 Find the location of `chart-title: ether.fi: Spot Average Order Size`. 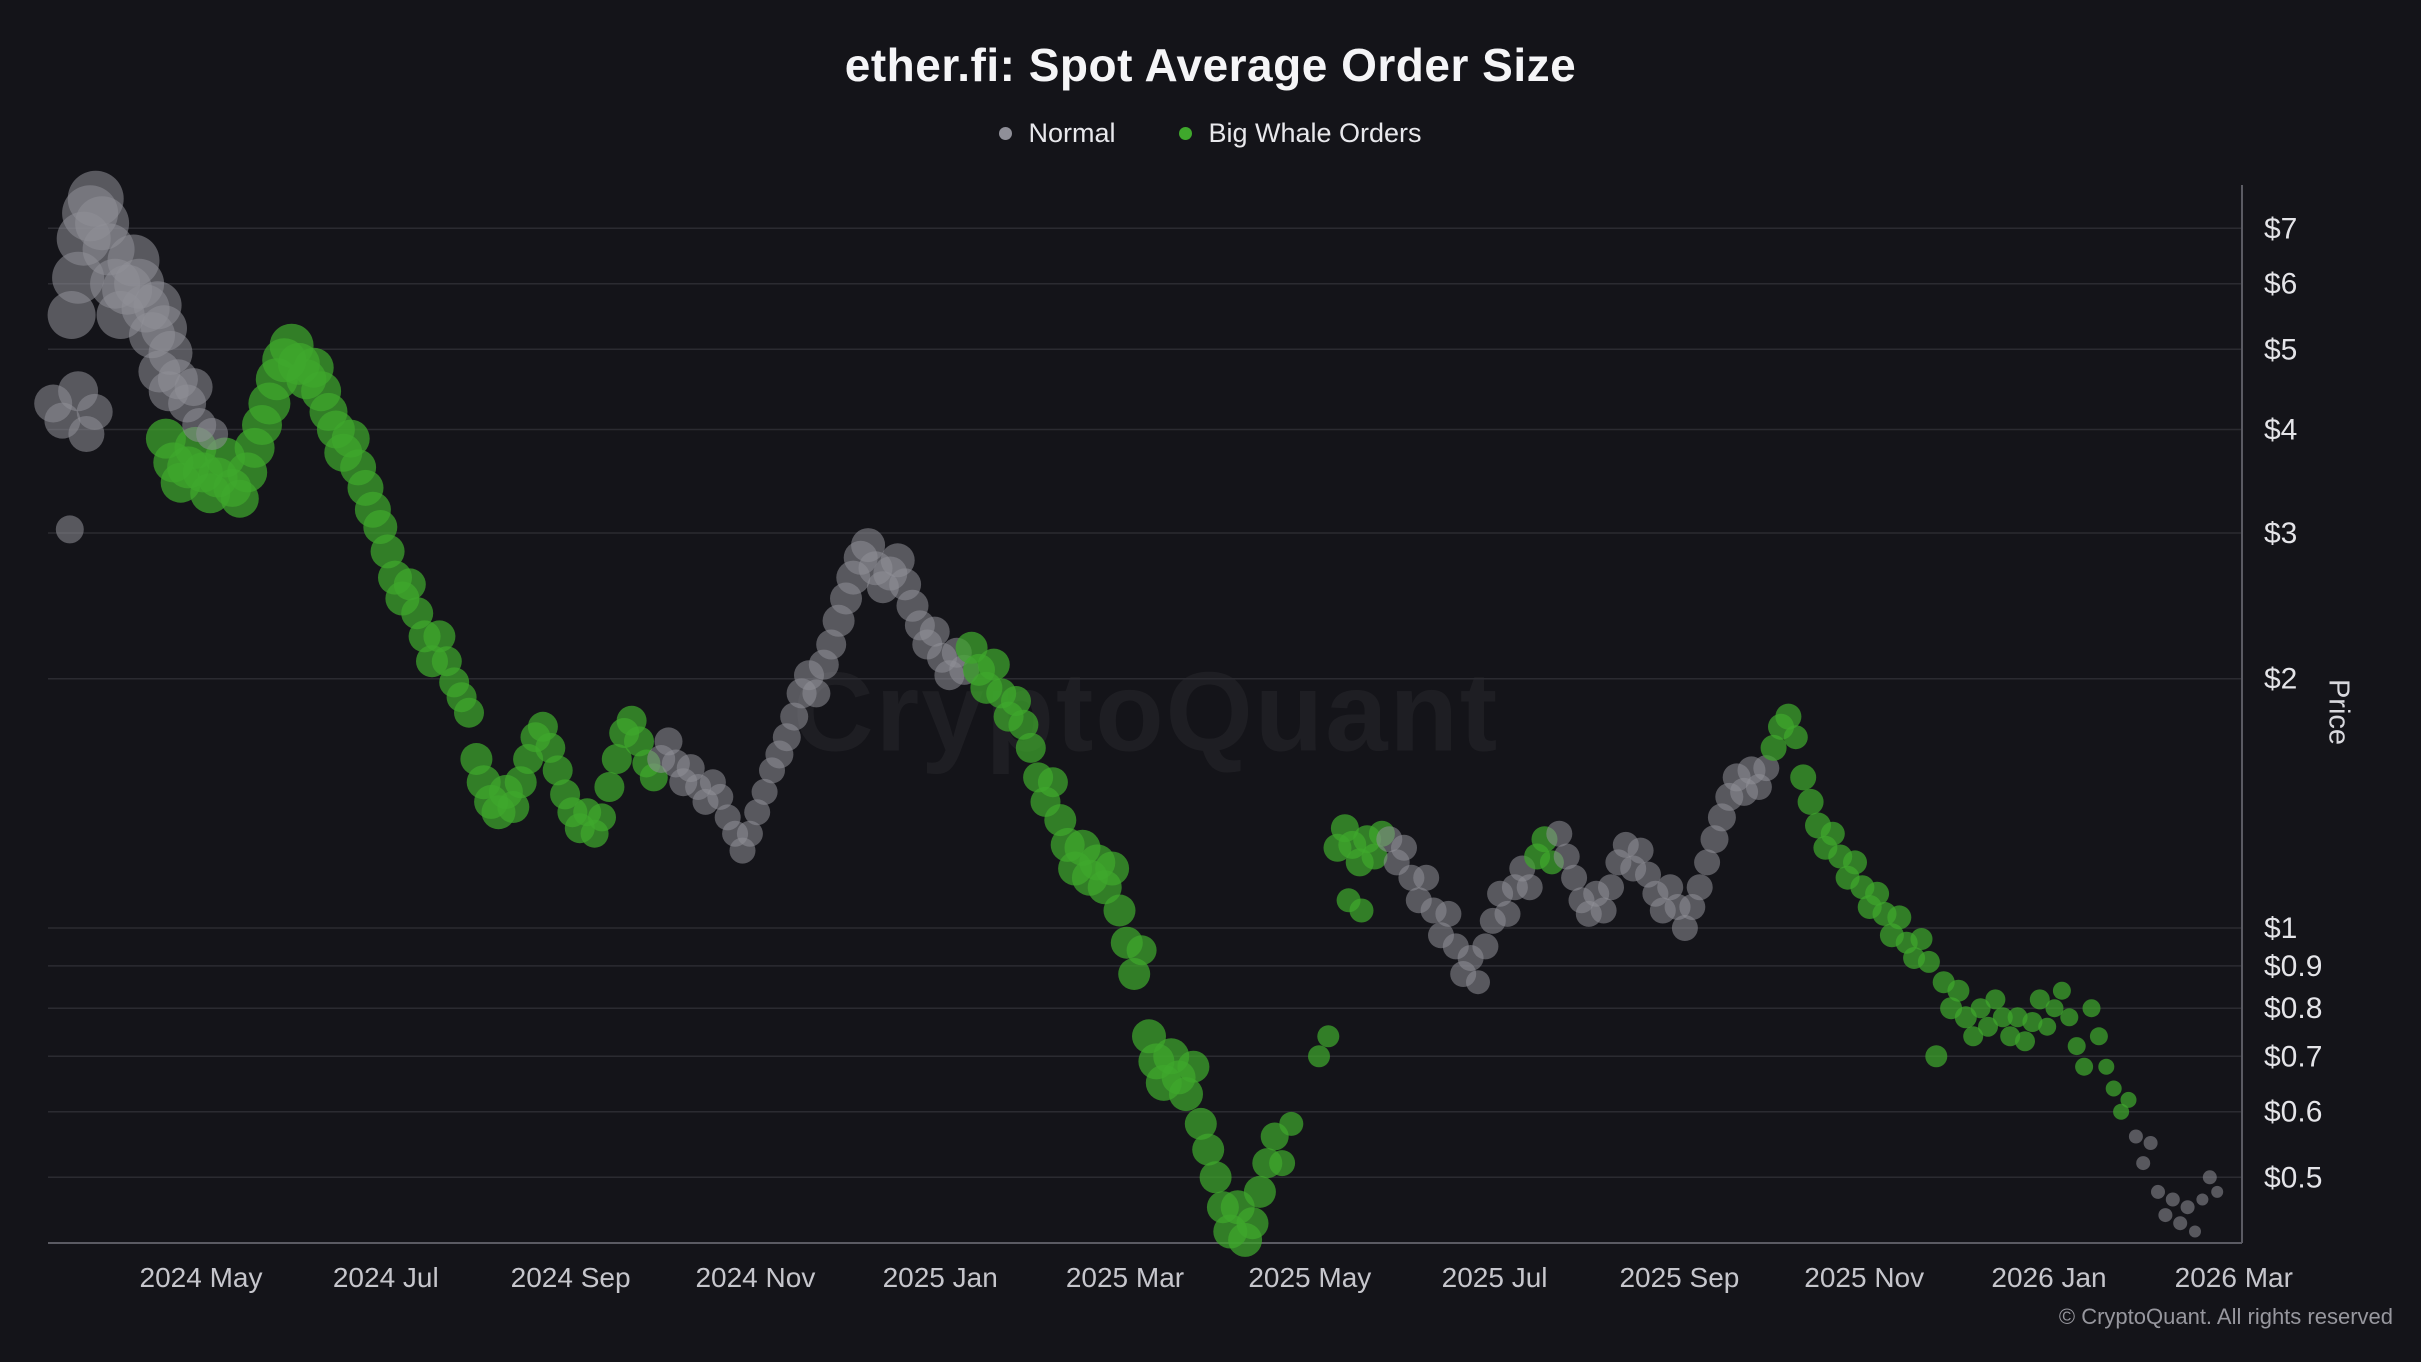

chart-title: ether.fi: Spot Average Order Size is located at coordinates (1210, 65).